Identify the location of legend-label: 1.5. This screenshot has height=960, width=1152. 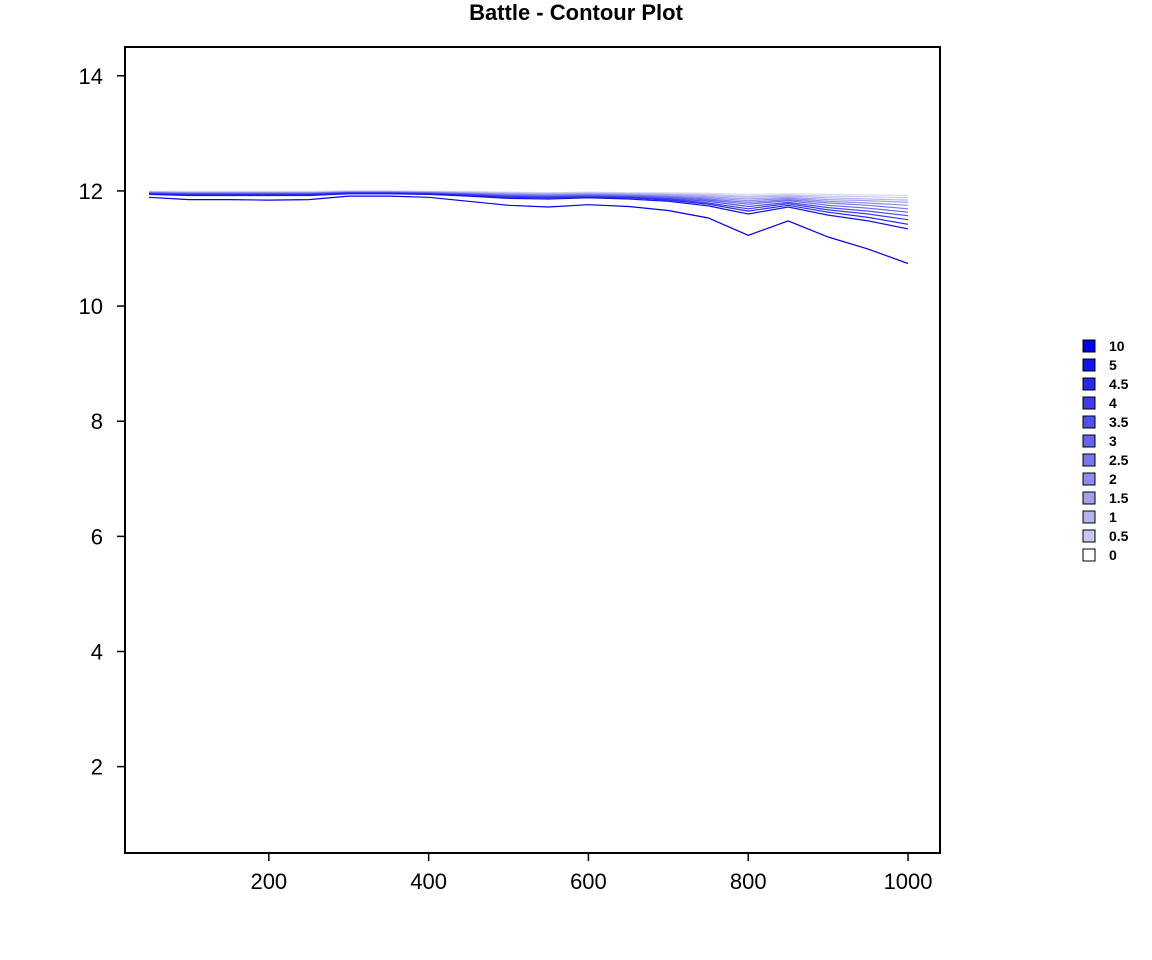
(1119, 498).